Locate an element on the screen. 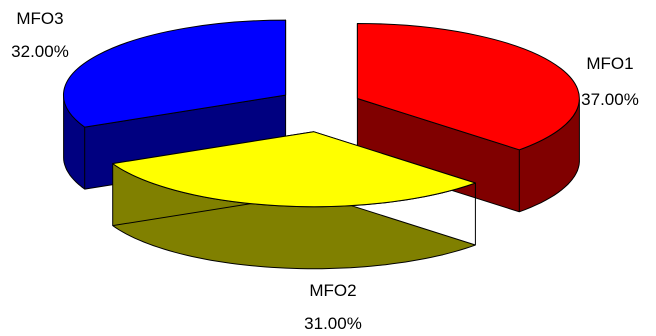 This screenshot has height=336, width=656. label-mfo2-name: MFO2 is located at coordinates (332, 290).